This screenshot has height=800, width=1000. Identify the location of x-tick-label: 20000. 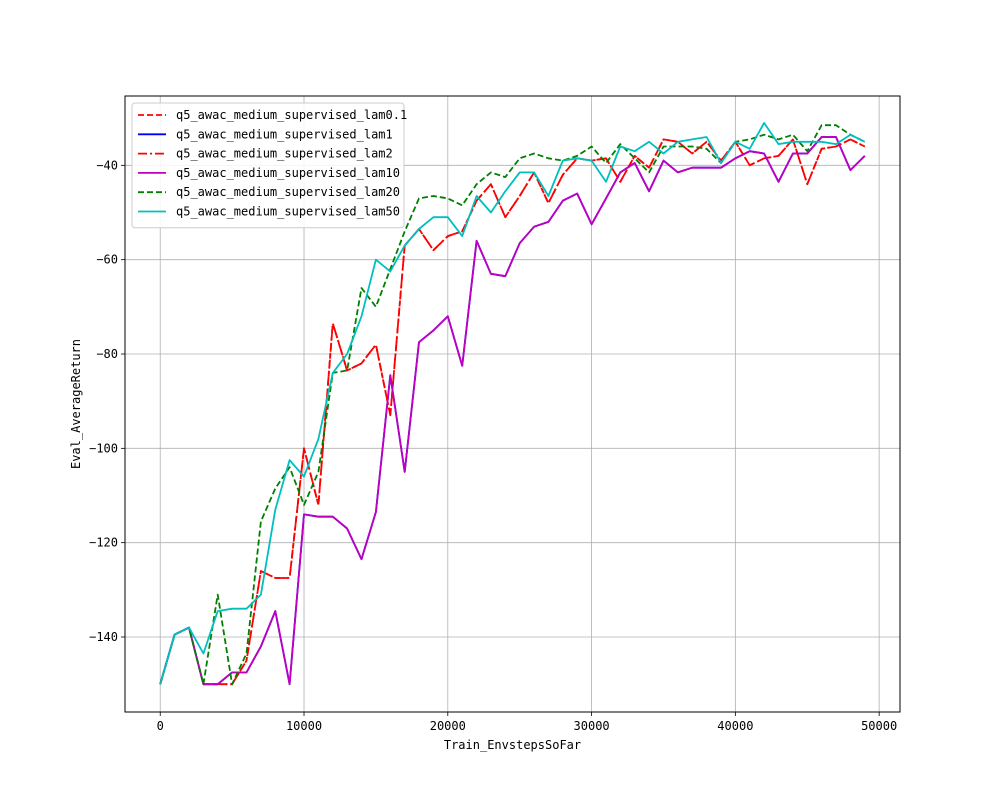
(448, 726).